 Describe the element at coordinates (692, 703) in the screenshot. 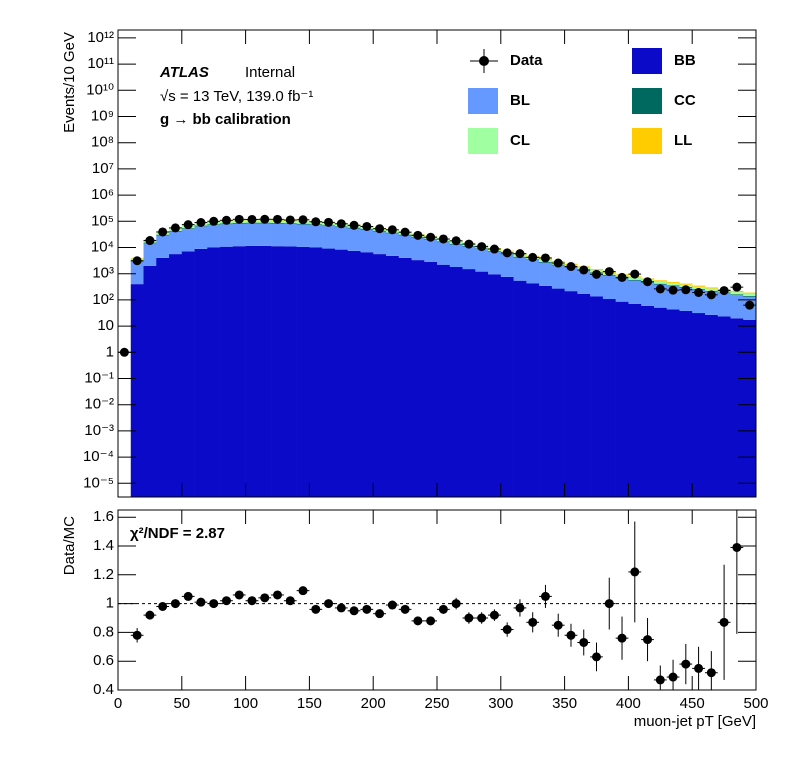

I see `x-tick-label: 450` at that location.